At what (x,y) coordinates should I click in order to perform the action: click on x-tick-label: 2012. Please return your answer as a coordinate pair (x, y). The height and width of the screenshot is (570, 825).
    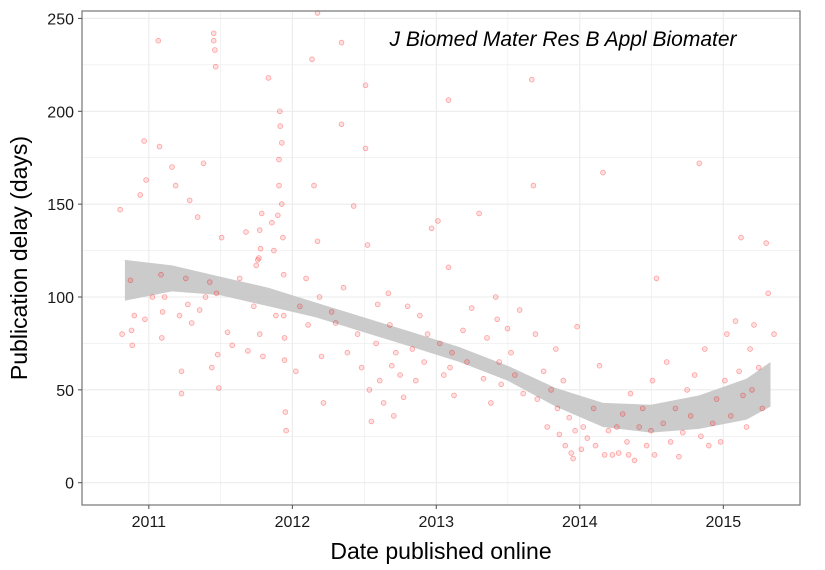
    Looking at the image, I should click on (293, 522).